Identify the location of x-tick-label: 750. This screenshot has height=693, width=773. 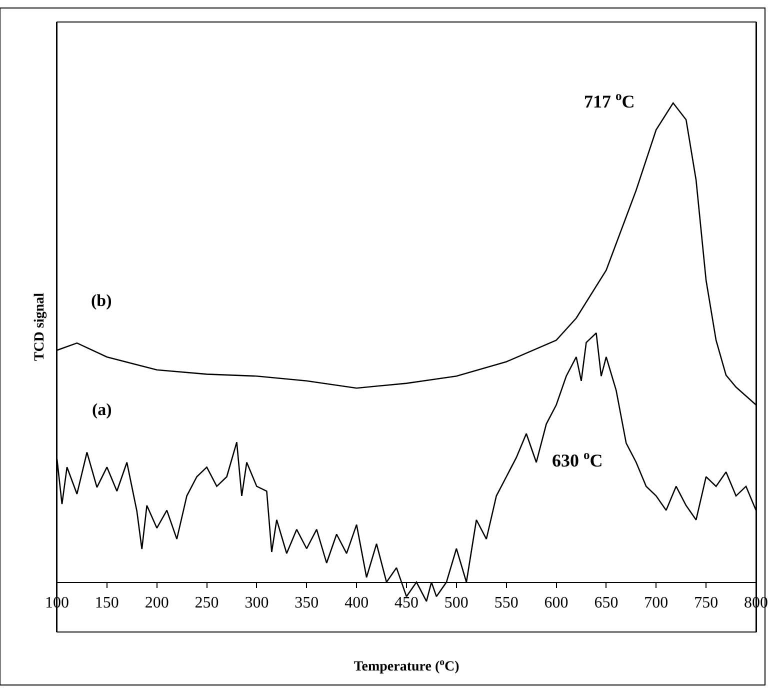
(706, 603).